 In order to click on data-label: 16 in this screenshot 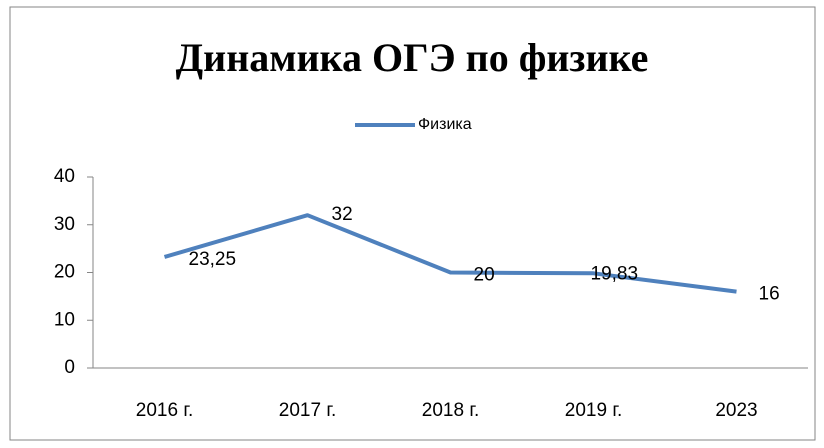, I will do `click(769, 294)`.